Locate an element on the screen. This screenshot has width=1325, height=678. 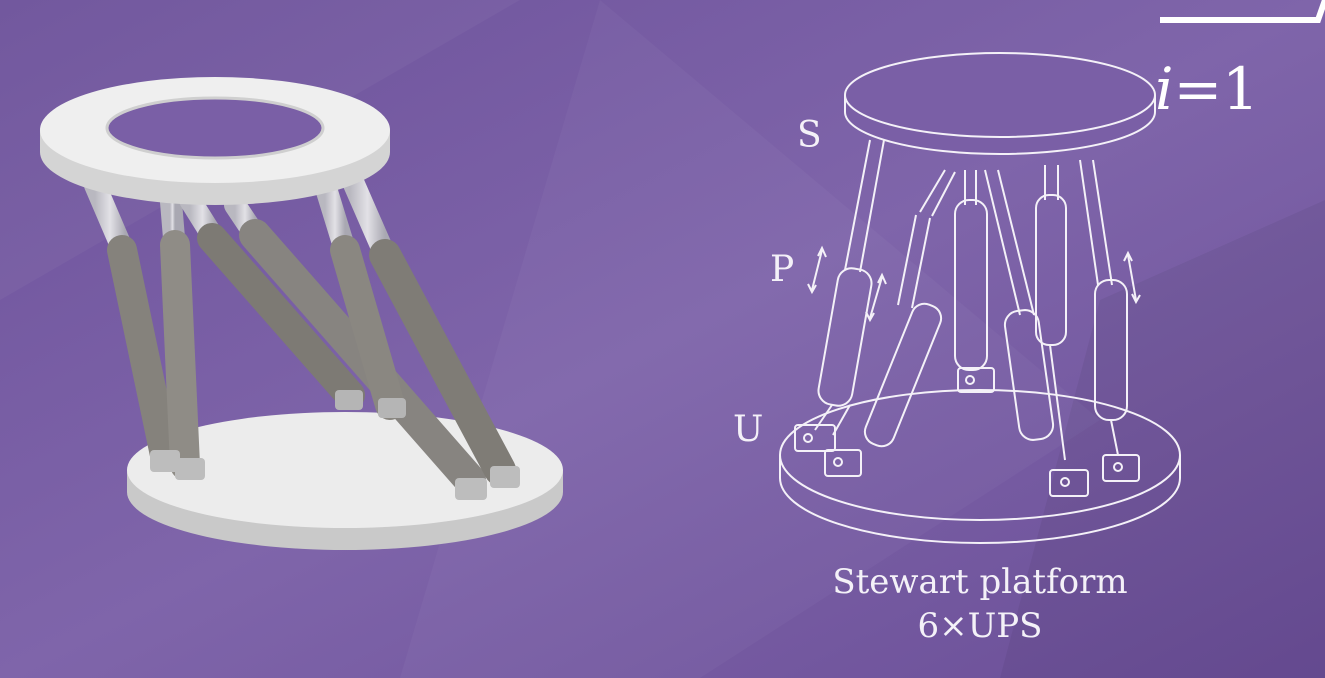
label-p: P is located at coordinates (782, 269).